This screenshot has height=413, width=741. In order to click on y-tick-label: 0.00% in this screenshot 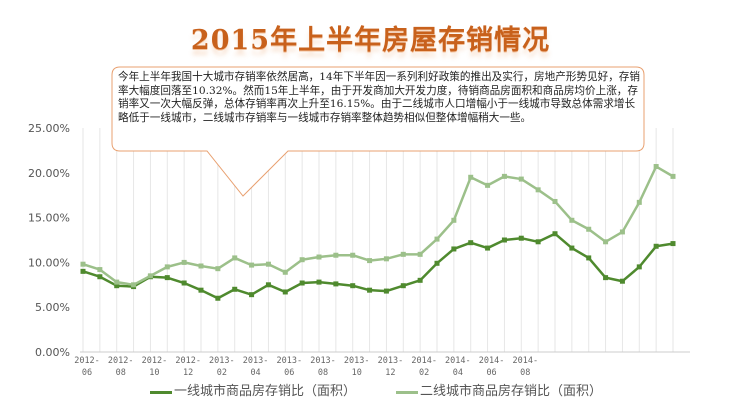, I will do `click(52, 352)`.